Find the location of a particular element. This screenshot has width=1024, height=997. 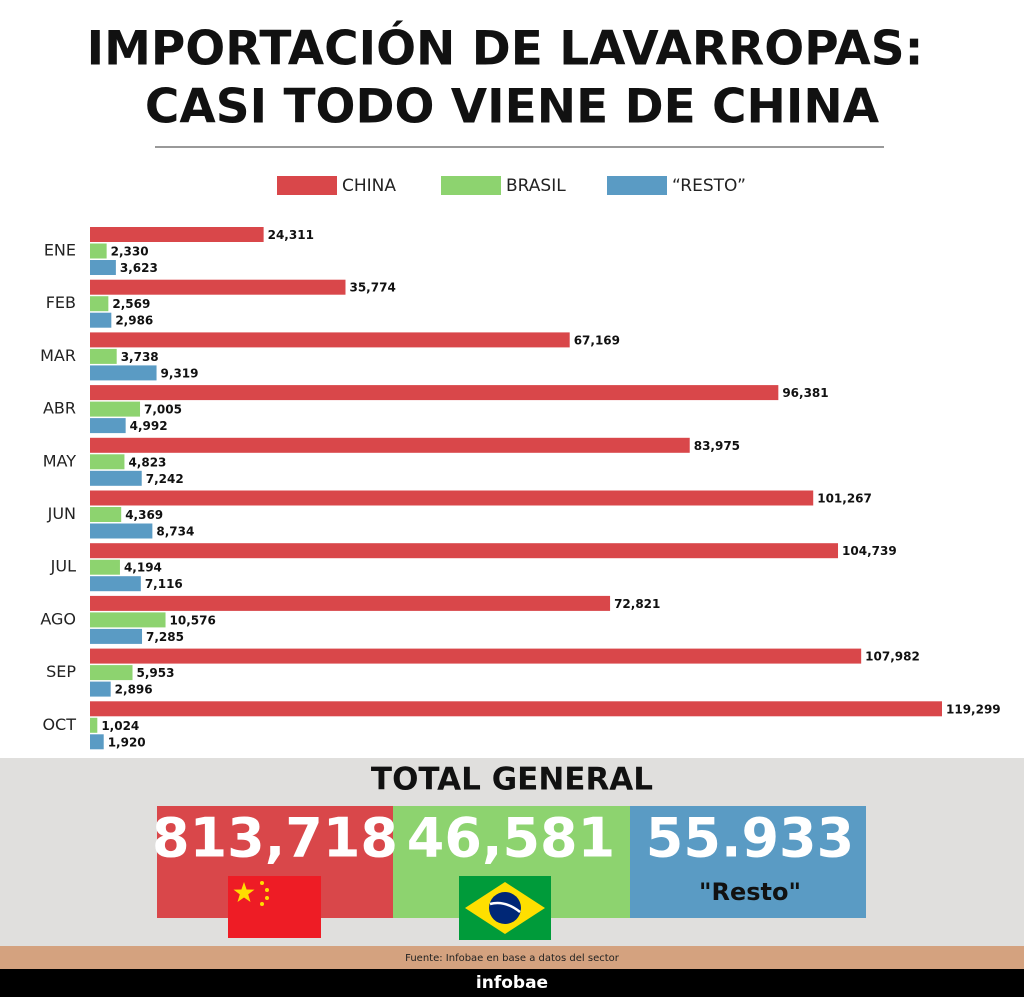

value-label: 7,005 is located at coordinates (163, 410).